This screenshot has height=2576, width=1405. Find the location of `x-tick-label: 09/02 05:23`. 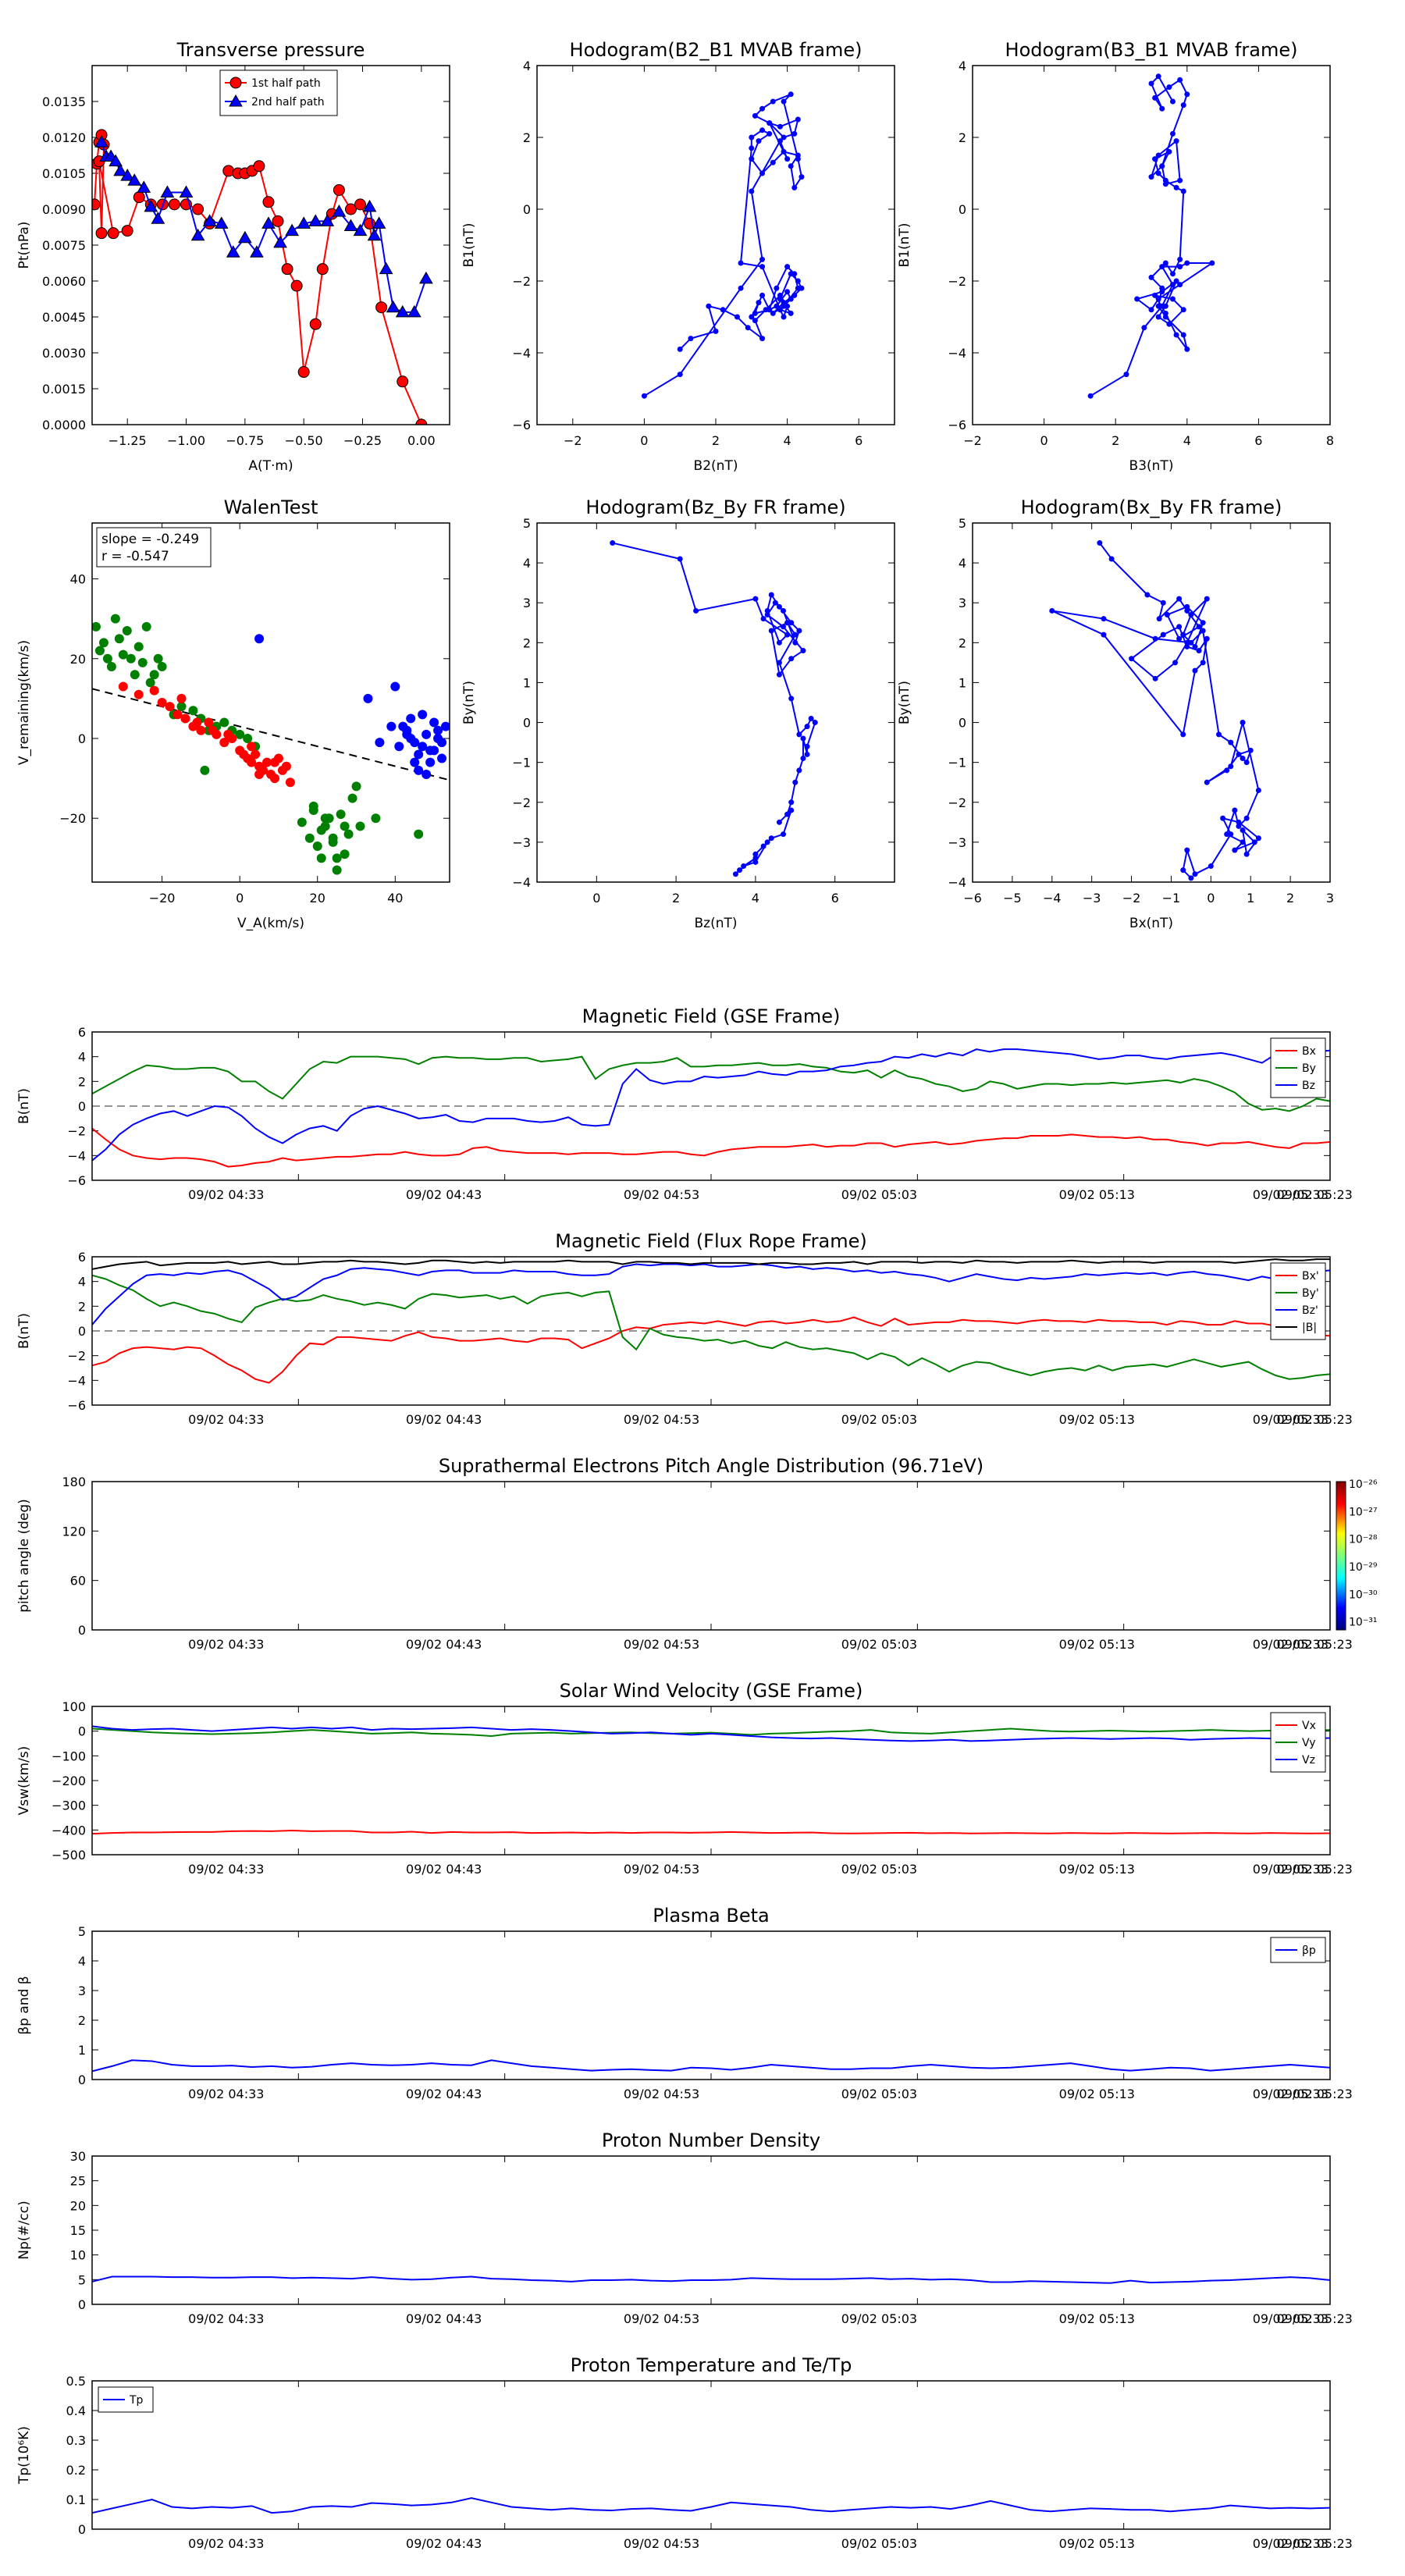

x-tick-label: 09/02 05:23 is located at coordinates (1315, 1419).